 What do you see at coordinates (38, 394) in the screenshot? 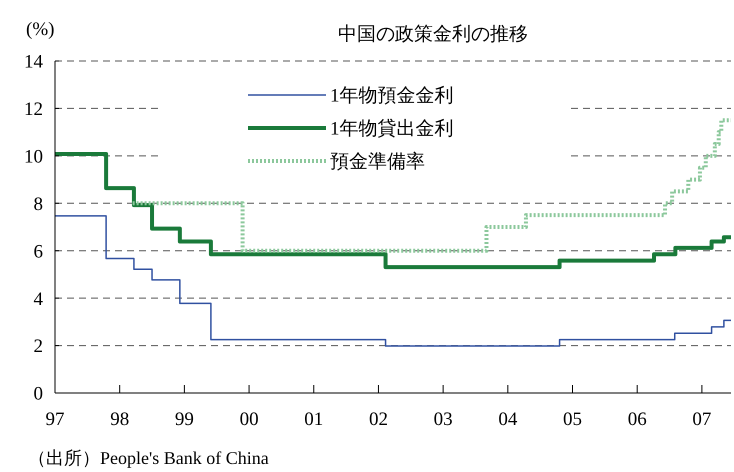
I see `y-tick-label: 0` at bounding box center [38, 394].